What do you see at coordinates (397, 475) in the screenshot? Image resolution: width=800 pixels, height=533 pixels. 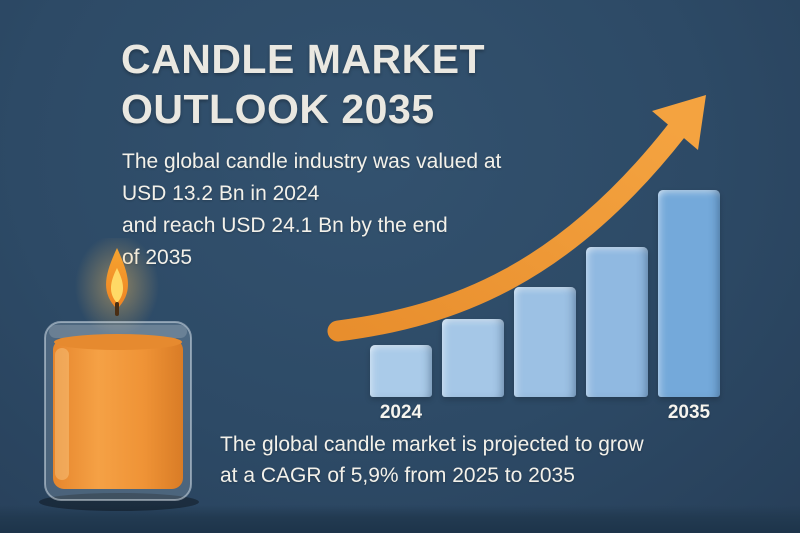 I see `footer-line-2: at a CAGR of 5,9% from 2025 to 2035` at bounding box center [397, 475].